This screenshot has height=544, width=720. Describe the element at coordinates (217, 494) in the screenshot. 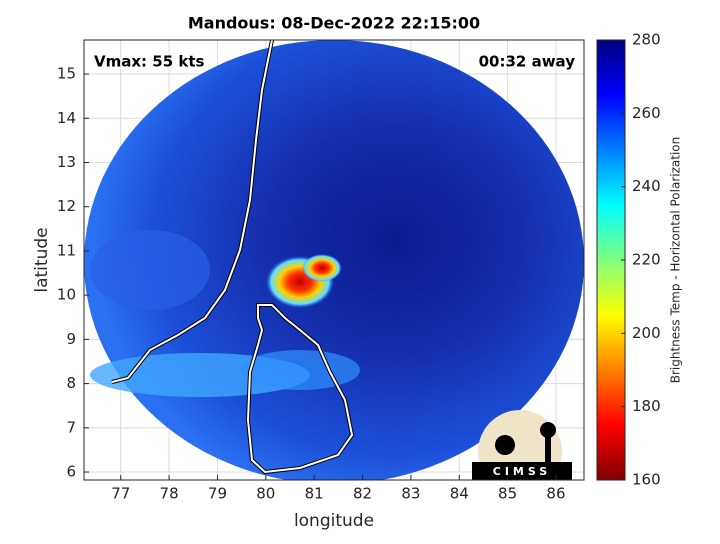

I see `x-tick-label: 79` at that location.